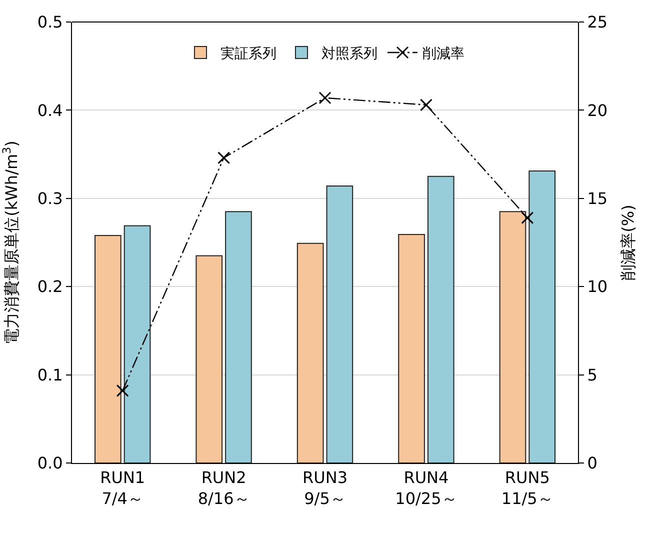 The height and width of the screenshot is (535, 649). Describe the element at coordinates (123, 488) in the screenshot. I see `x-tick-label: RUN1 7/4～` at that location.